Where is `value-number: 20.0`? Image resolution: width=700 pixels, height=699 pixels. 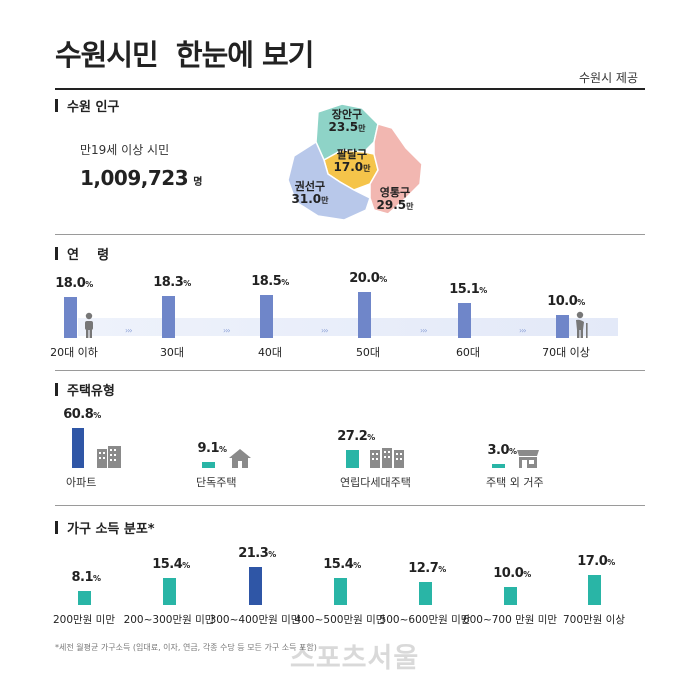
value-number: 20.0 is located at coordinates (364, 278).